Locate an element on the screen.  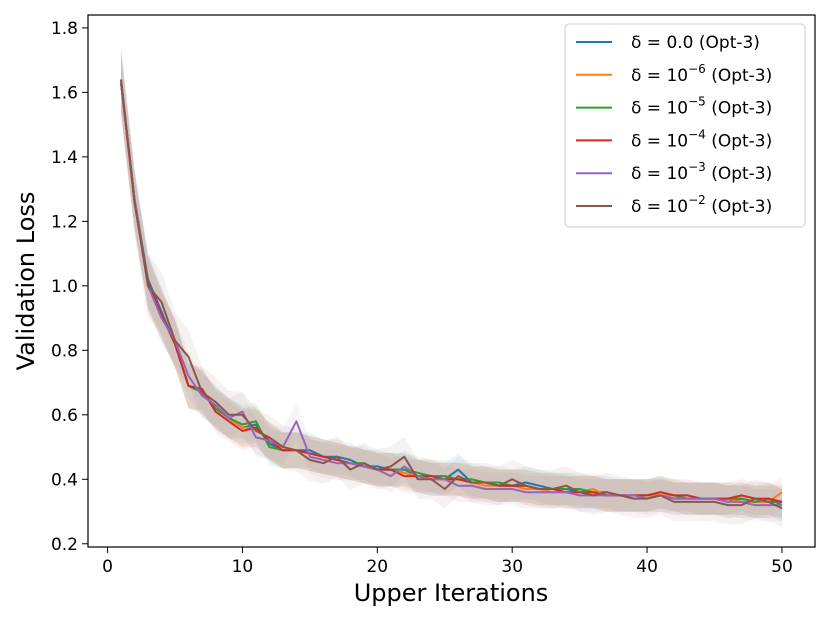
y-tick-label: 0.4 is located at coordinates (64, 480).